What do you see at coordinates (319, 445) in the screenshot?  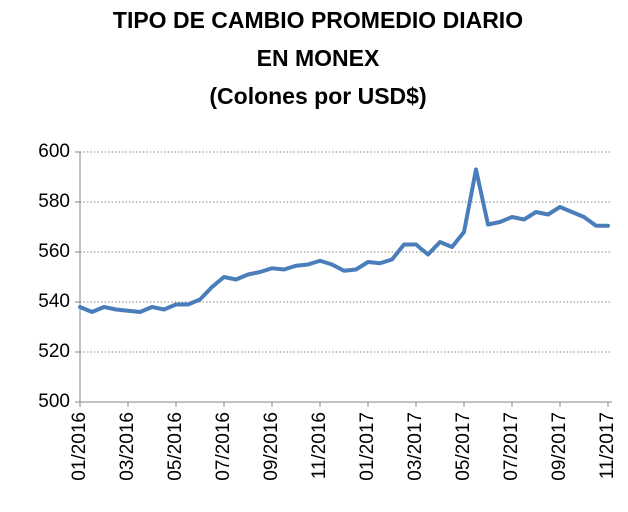 I see `x-tick-label: 11/2016` at bounding box center [319, 445].